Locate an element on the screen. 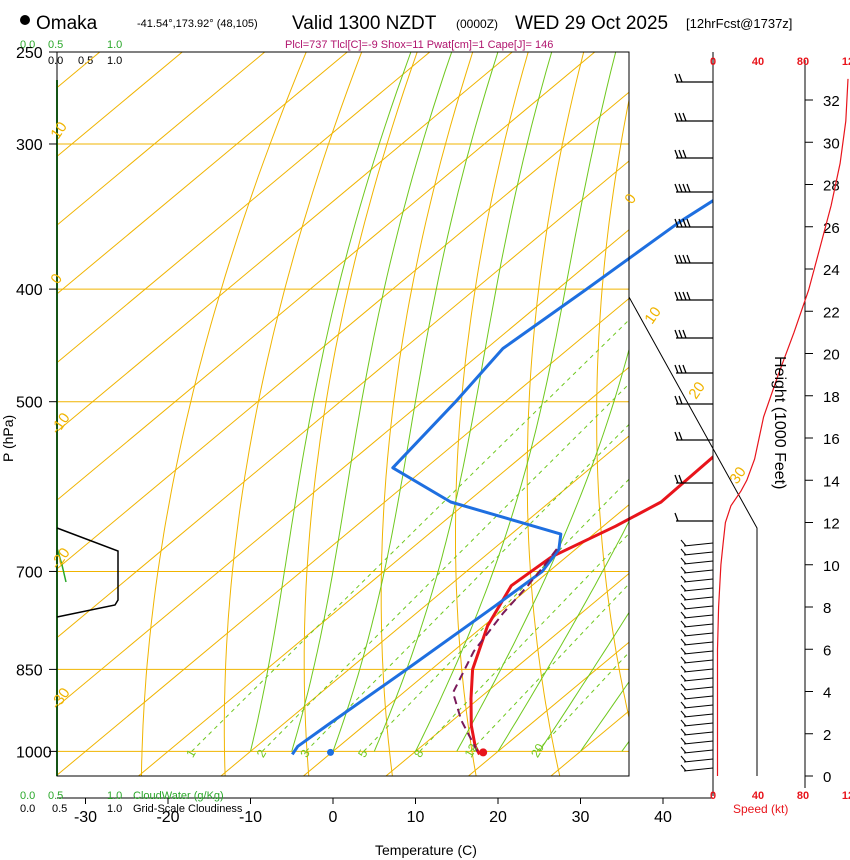 This screenshot has height=860, width=850. surface-dew-marker is located at coordinates (331, 752).